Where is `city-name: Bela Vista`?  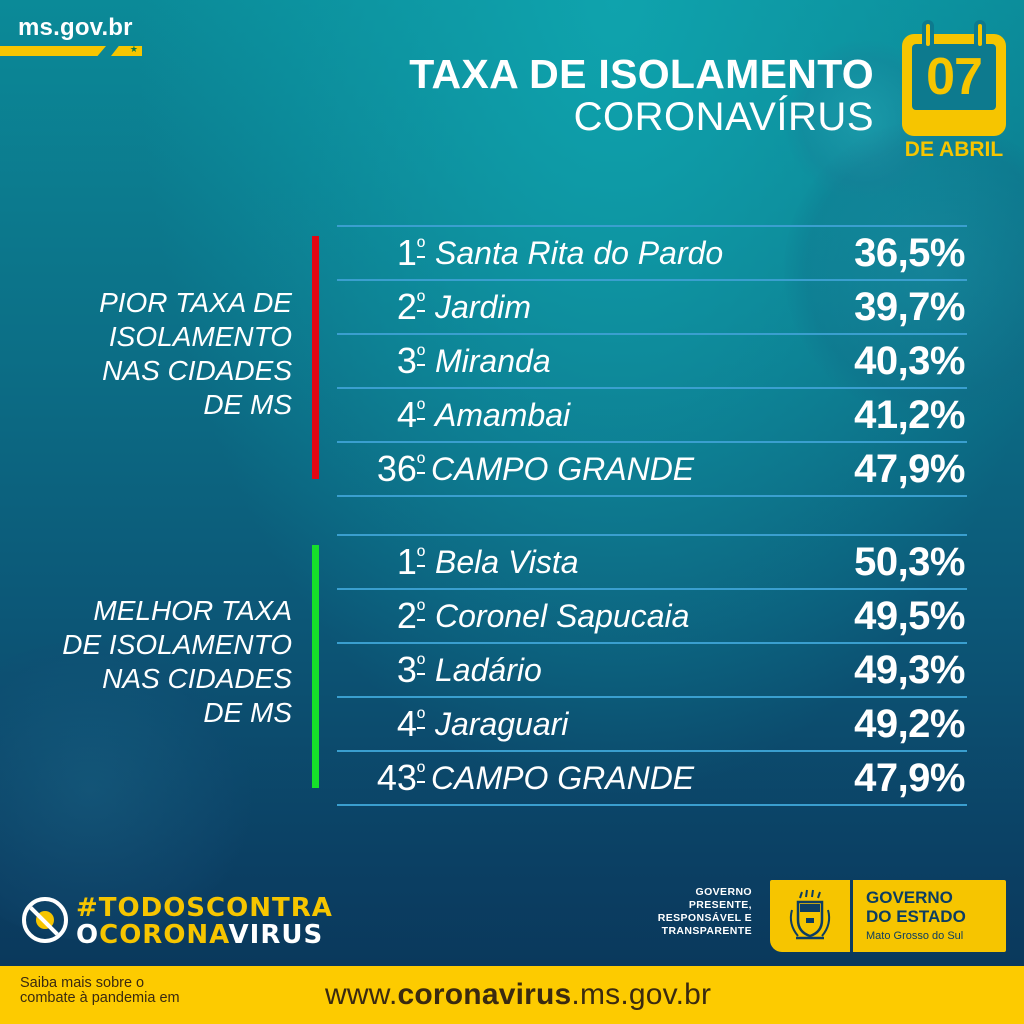
city-name: Bela Vista is located at coordinates (507, 562).